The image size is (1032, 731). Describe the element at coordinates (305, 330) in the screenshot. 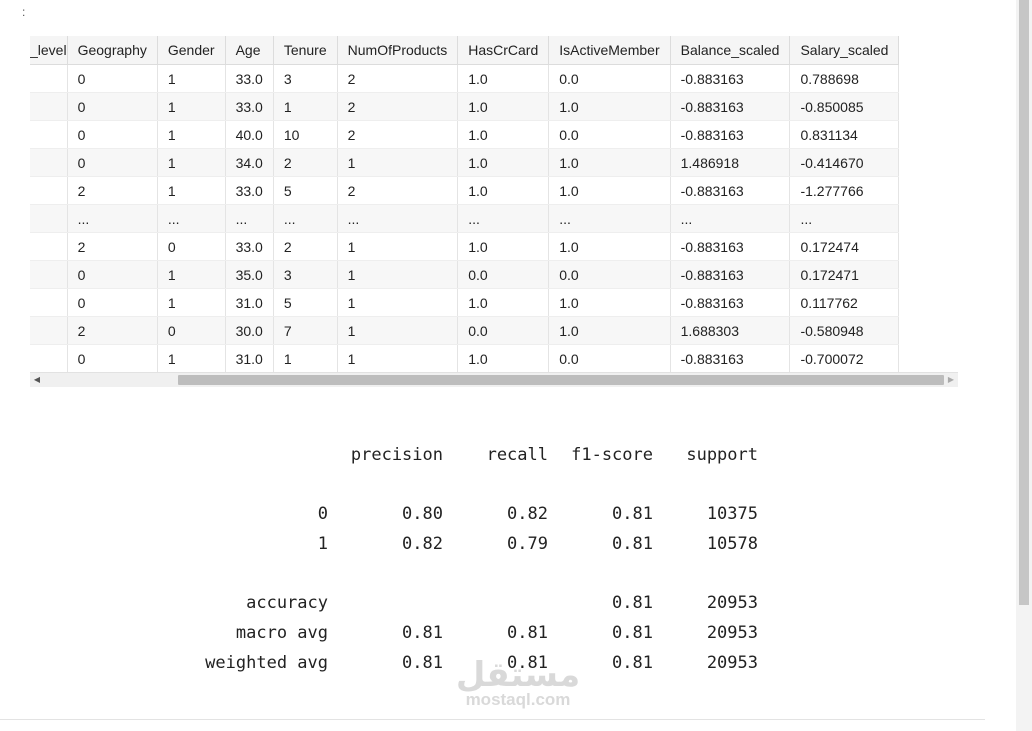

I see `table-cell: 7` at that location.